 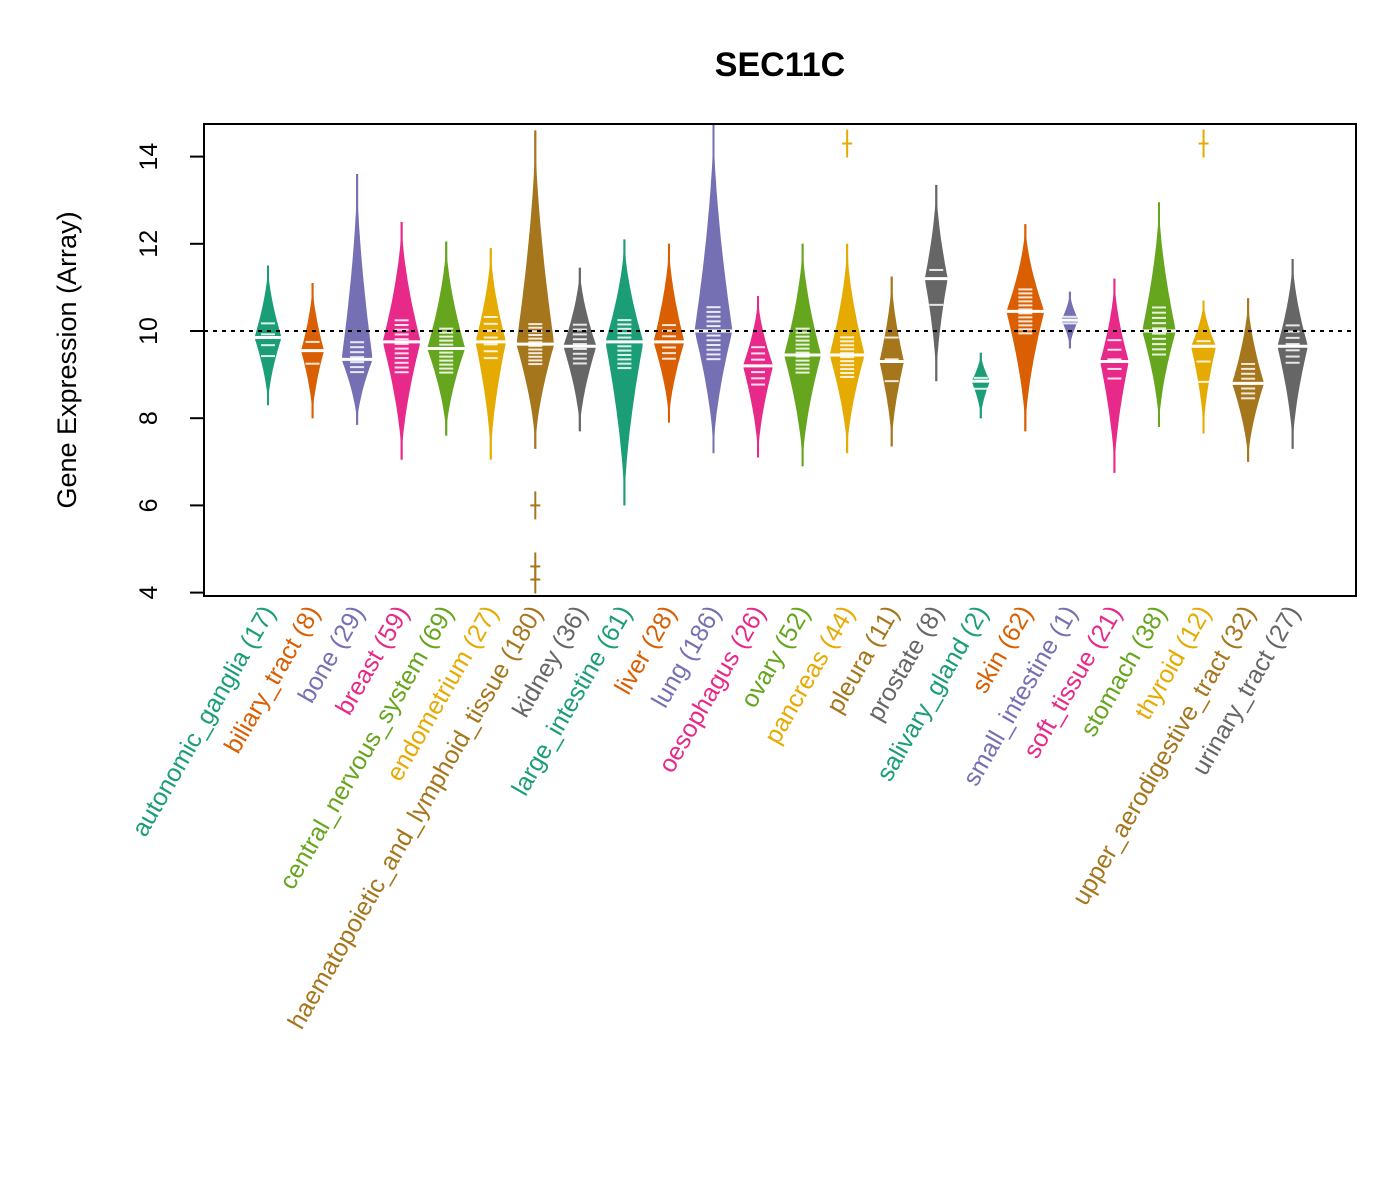 What do you see at coordinates (580, 349) in the screenshot?
I see `violin-kidney` at bounding box center [580, 349].